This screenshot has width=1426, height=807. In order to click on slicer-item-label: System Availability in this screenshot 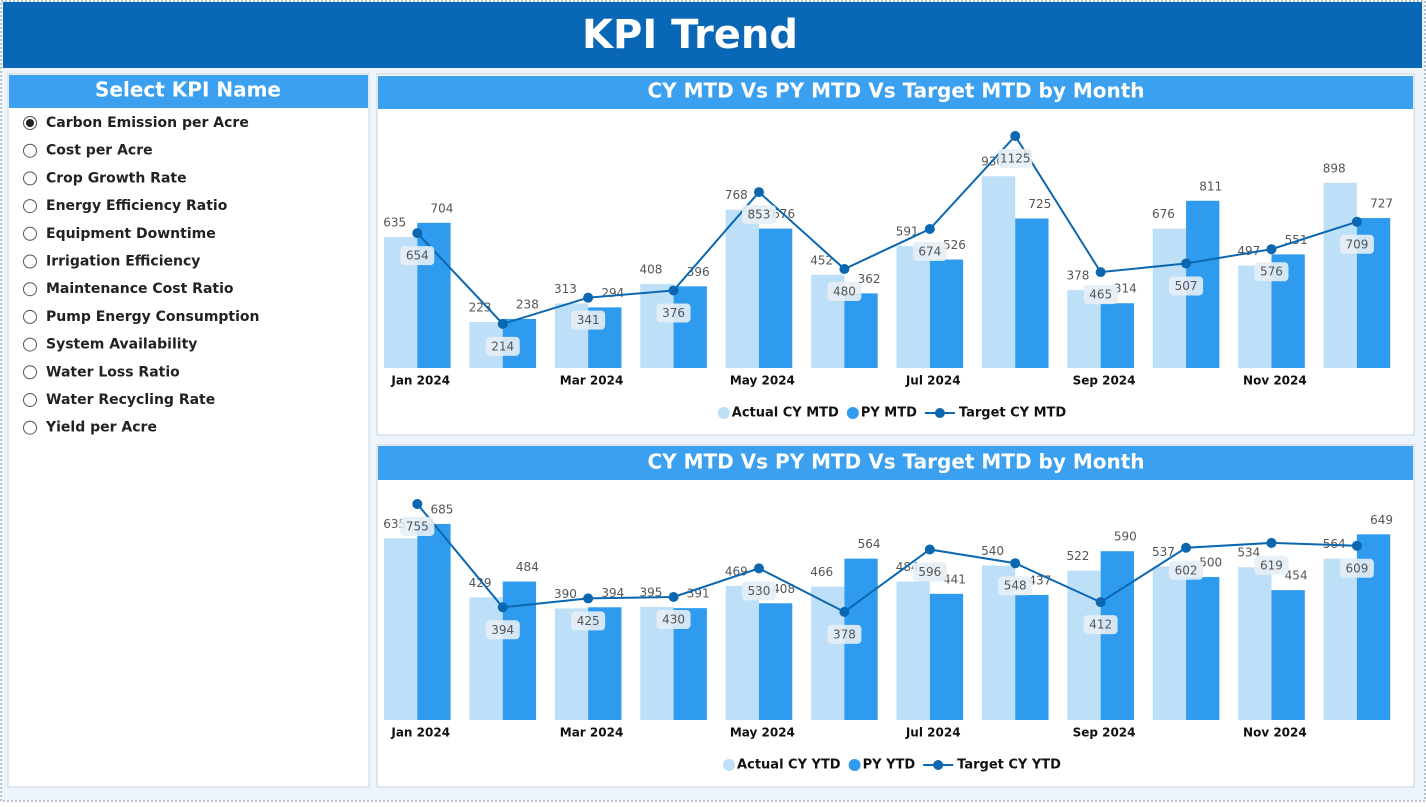, I will do `click(121, 345)`.